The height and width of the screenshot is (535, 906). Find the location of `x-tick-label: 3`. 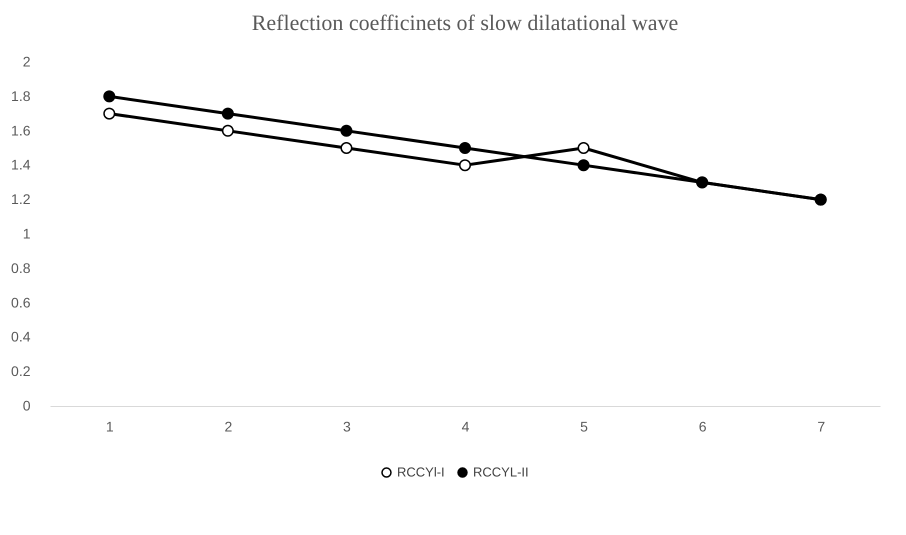

x-tick-label: 3 is located at coordinates (347, 426).